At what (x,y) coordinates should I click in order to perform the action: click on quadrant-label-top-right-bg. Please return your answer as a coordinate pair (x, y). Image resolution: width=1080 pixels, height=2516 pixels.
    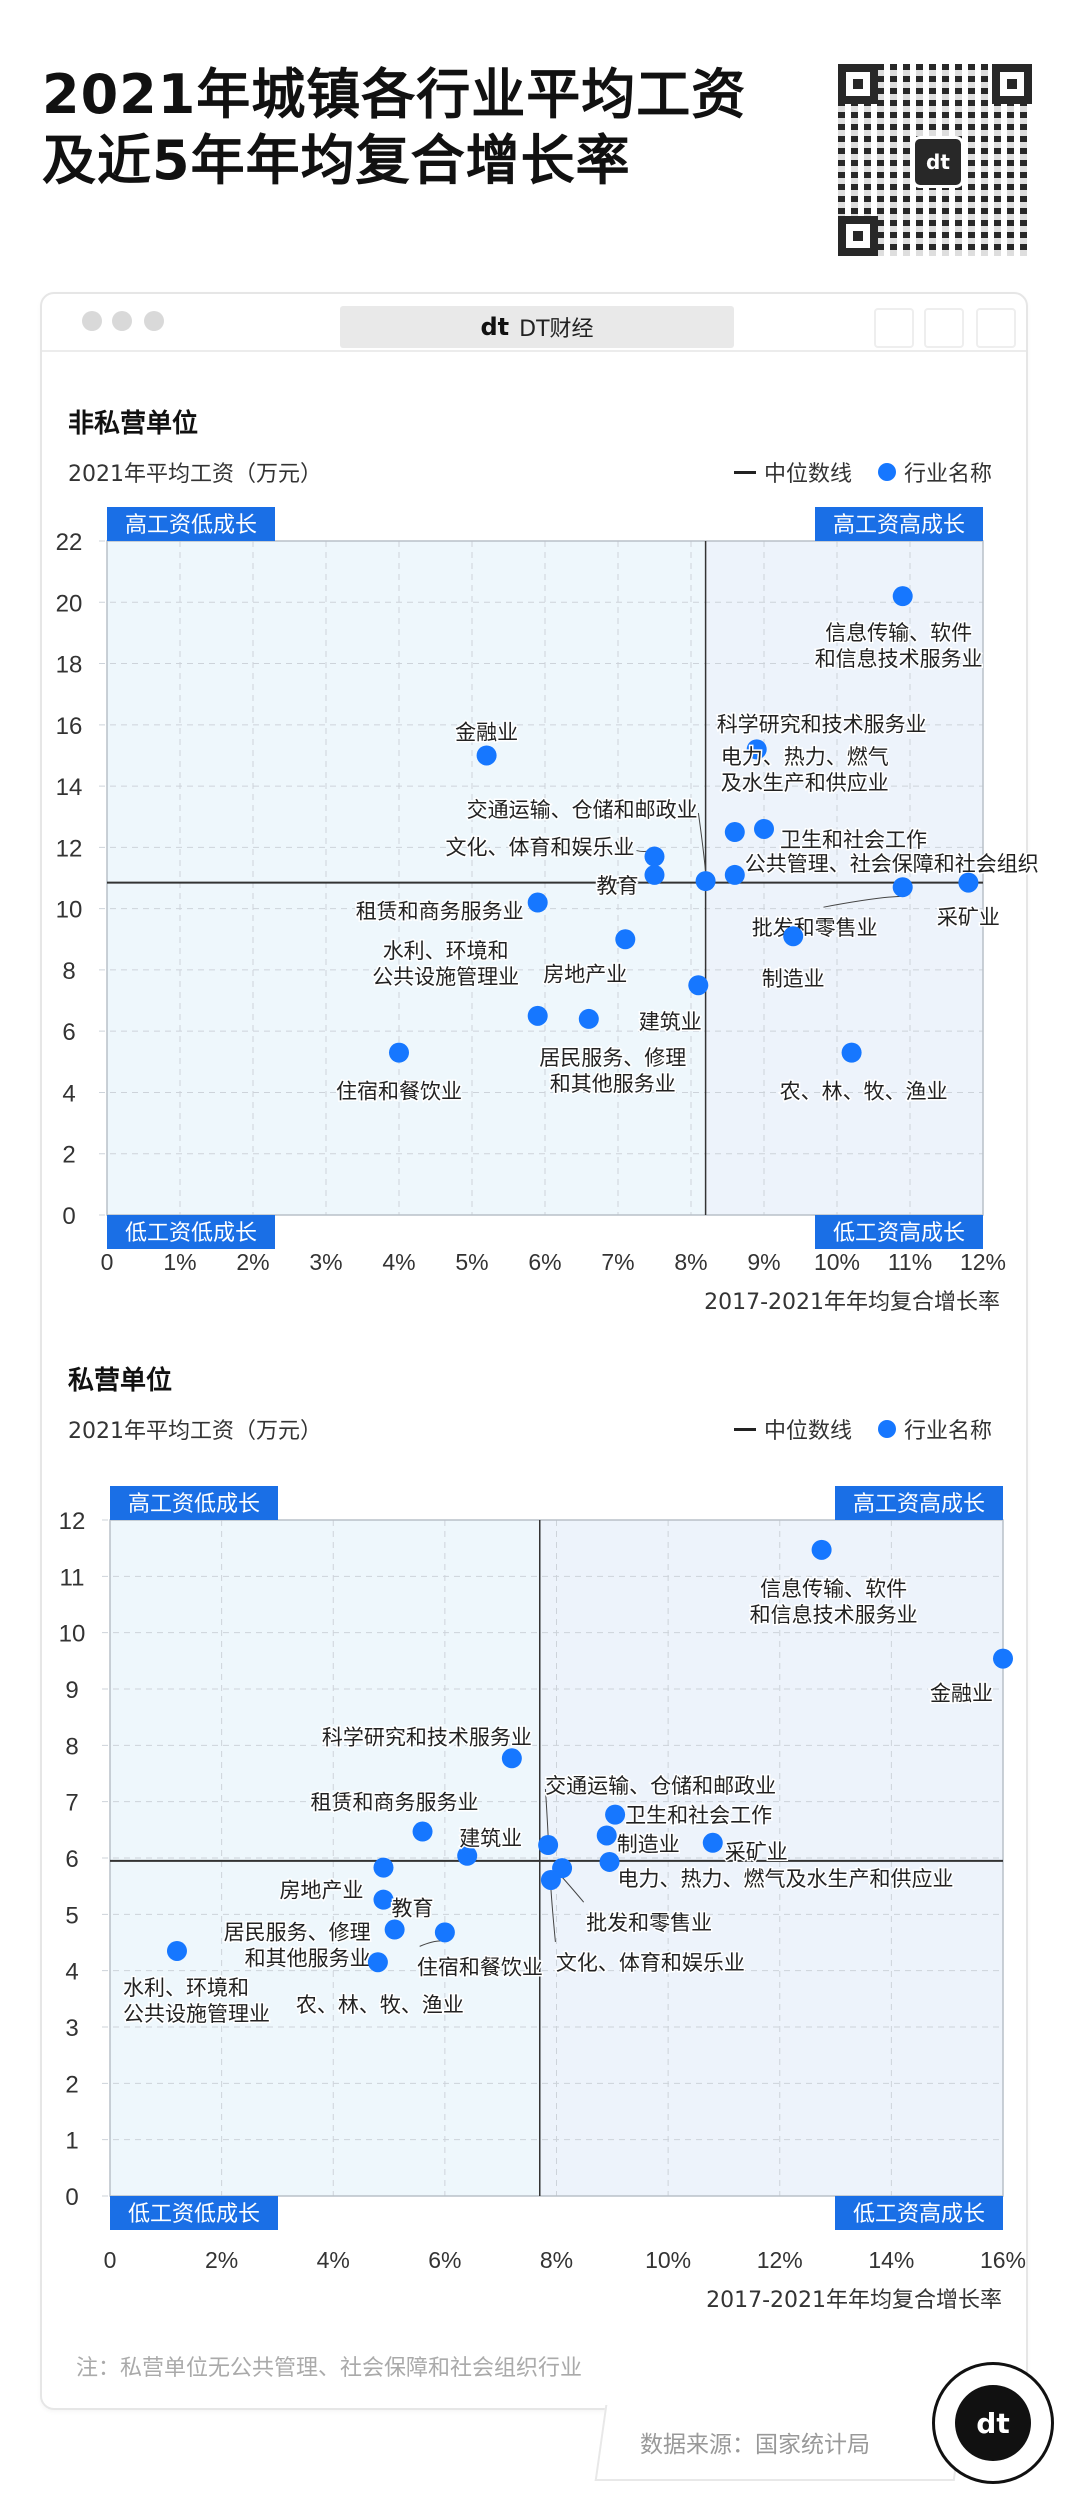
    Looking at the image, I should click on (919, 1503).